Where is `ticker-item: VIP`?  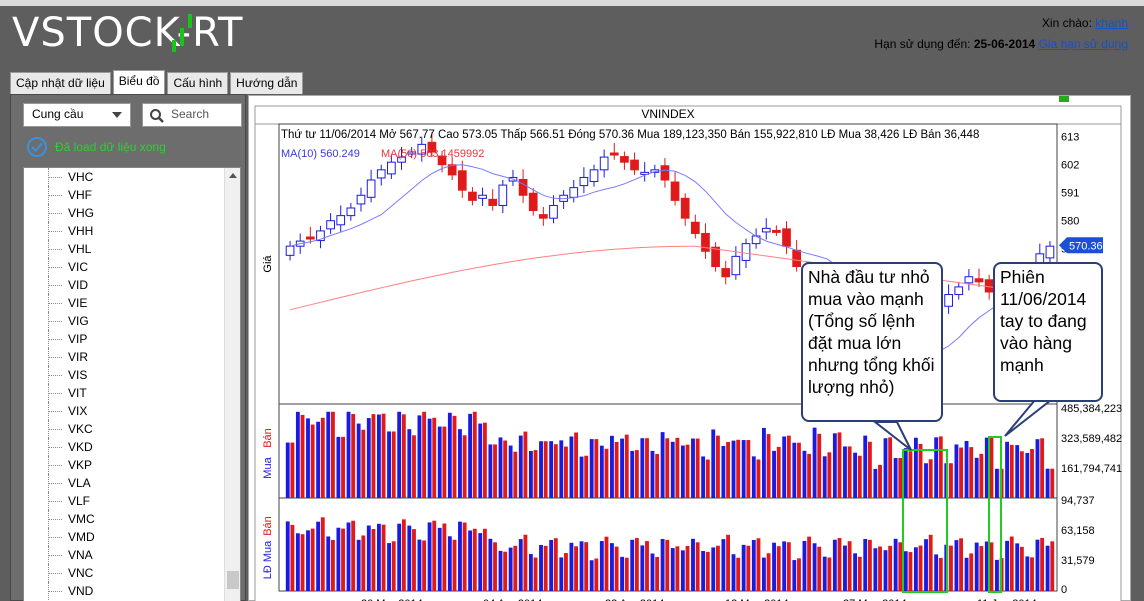
ticker-item: VIP is located at coordinates (132, 339).